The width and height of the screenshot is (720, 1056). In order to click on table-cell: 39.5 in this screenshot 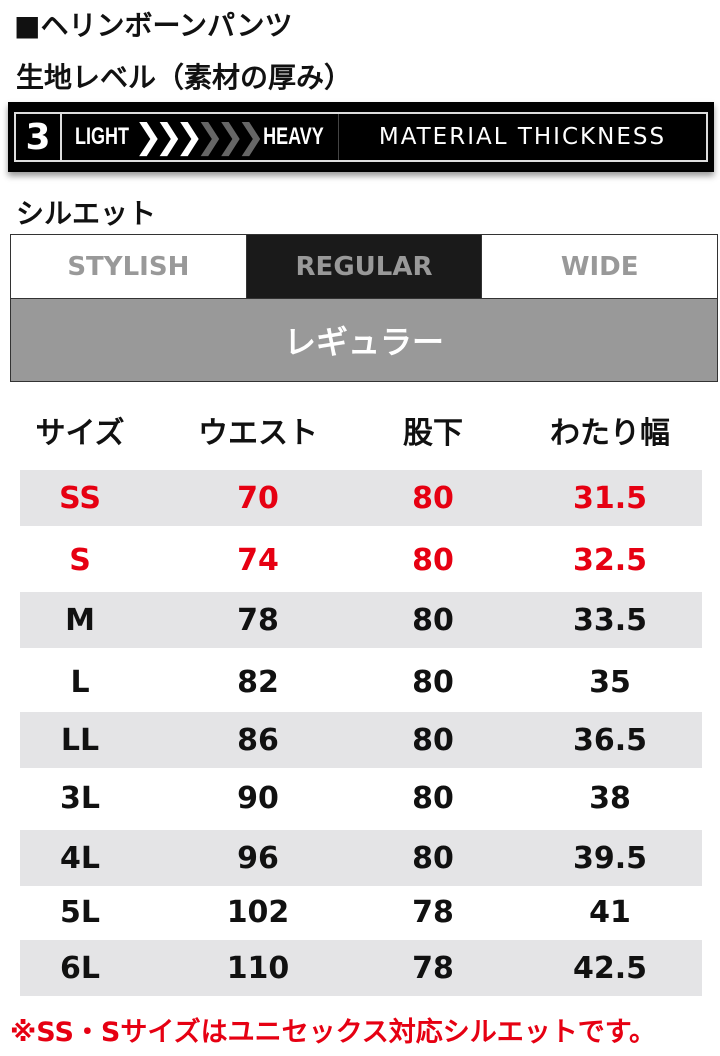, I will do `click(610, 858)`.